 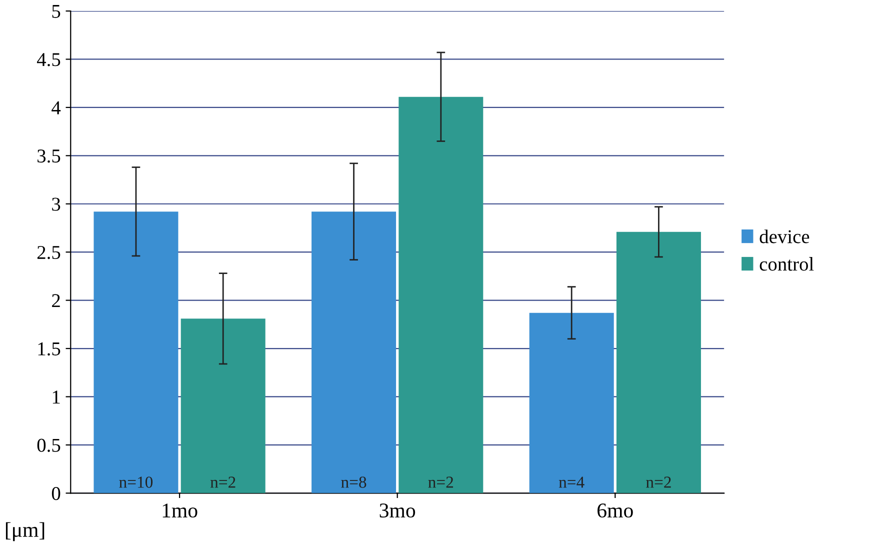 I want to click on annotation: n=8, so click(x=353, y=482).